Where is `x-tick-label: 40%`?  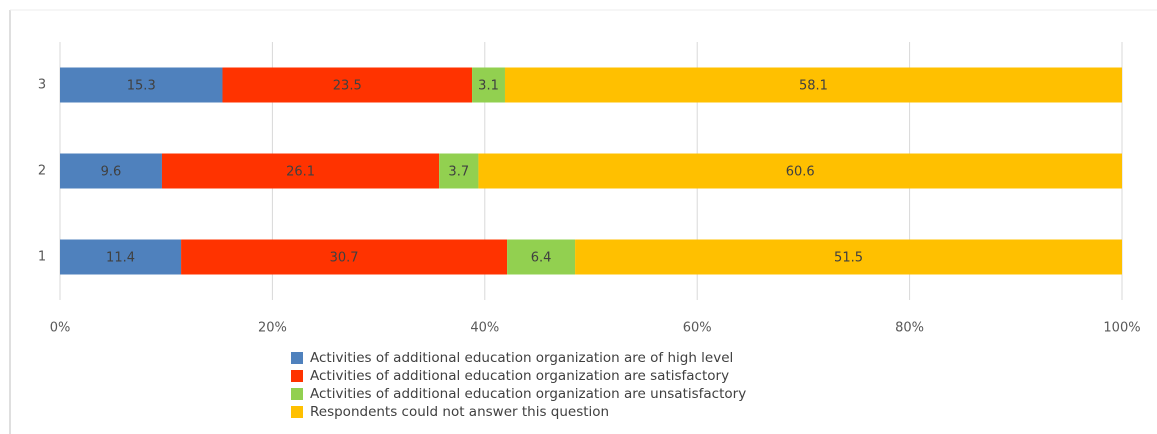
x-tick-label: 40% is located at coordinates (484, 328).